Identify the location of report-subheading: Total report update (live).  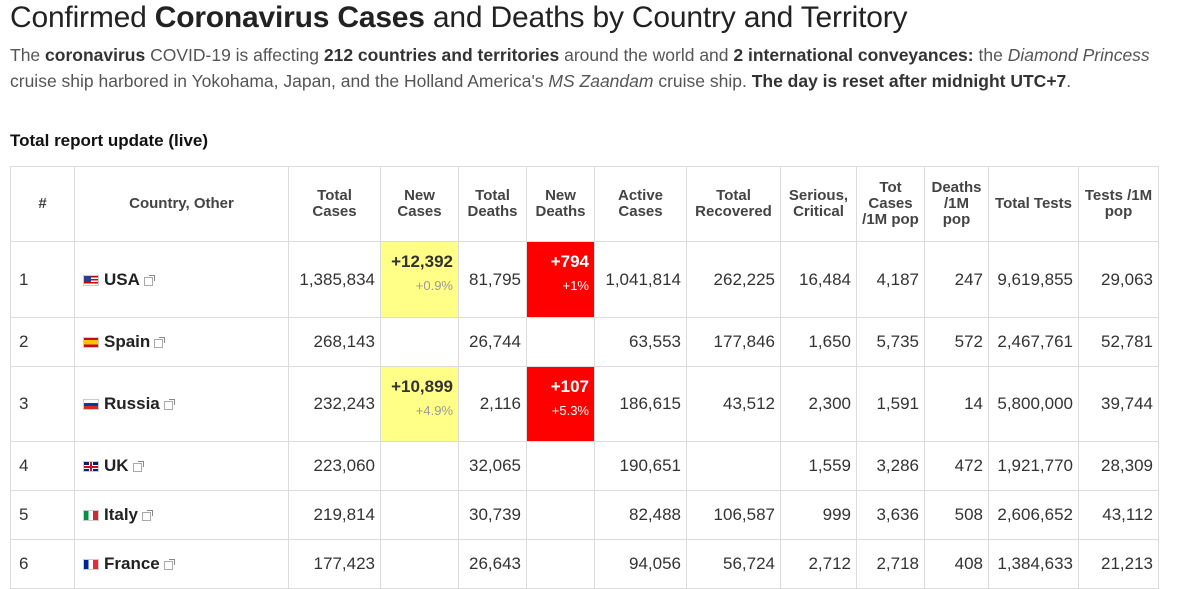
(109, 140).